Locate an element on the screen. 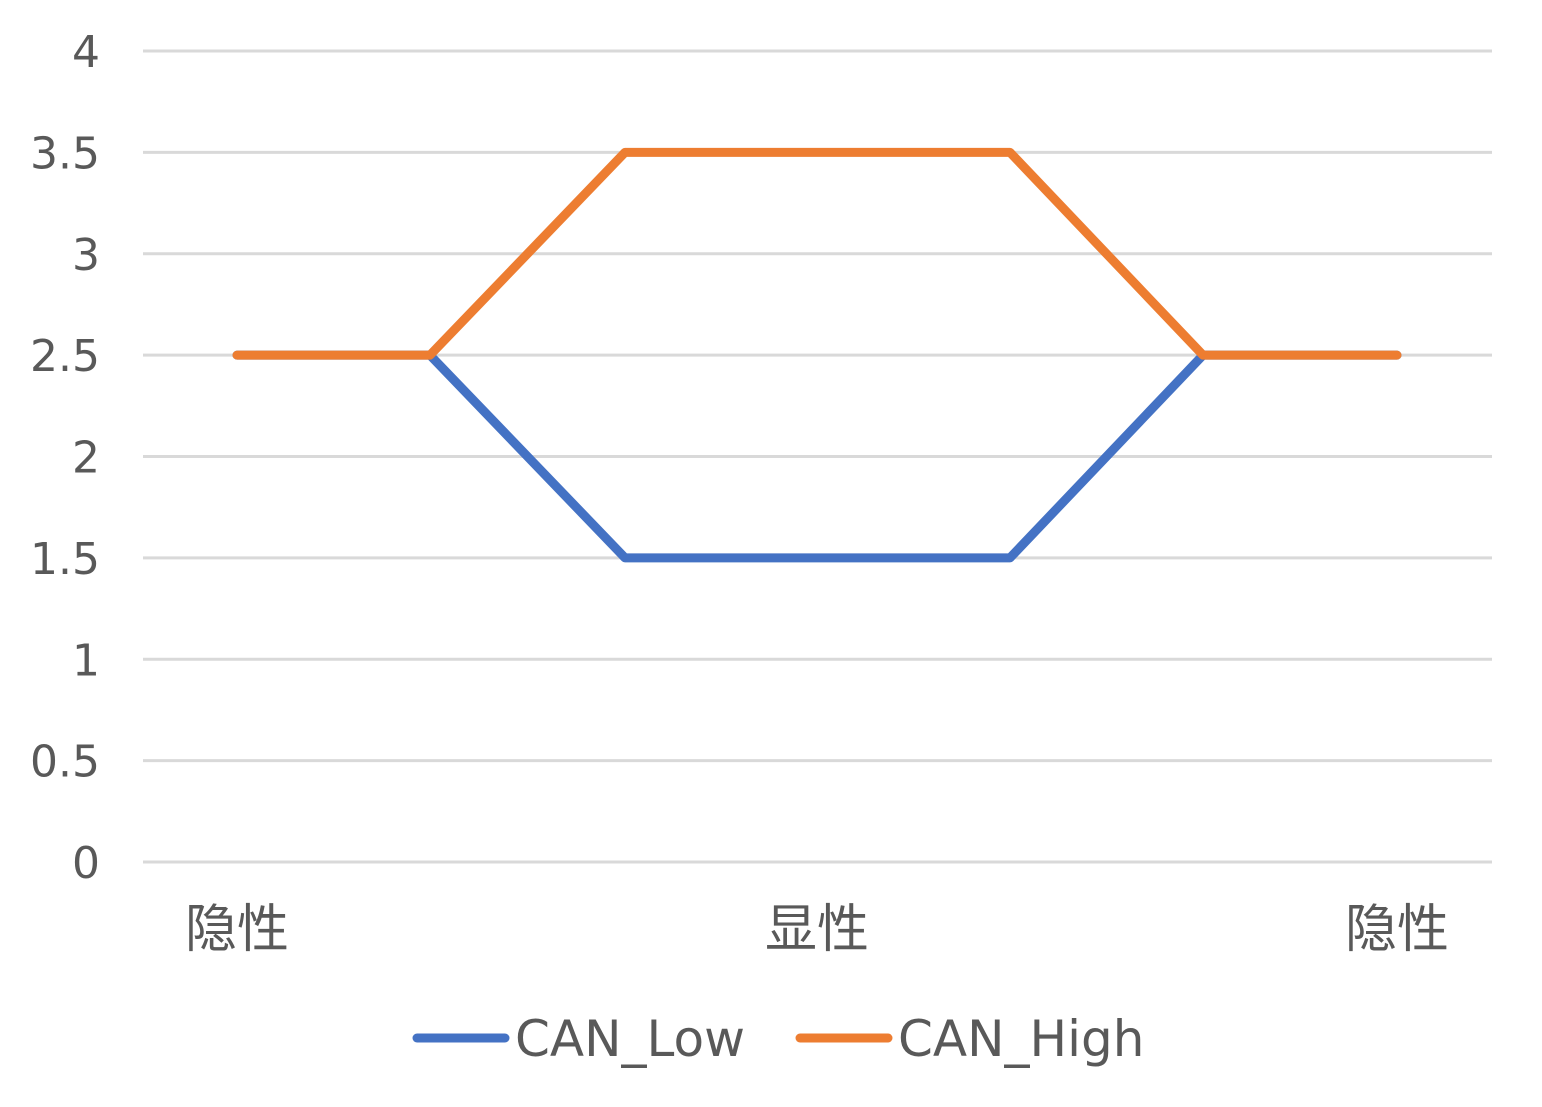 This screenshot has height=1107, width=1542. y-tick-label-4: 2 is located at coordinates (86, 458).